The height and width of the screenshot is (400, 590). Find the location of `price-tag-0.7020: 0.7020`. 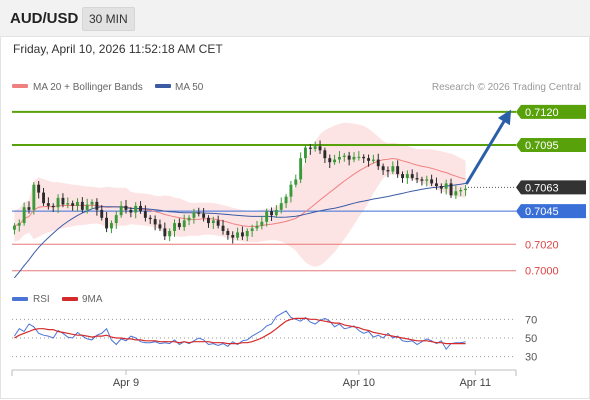

price-tag-0.7020: 0.7020 is located at coordinates (542, 245).